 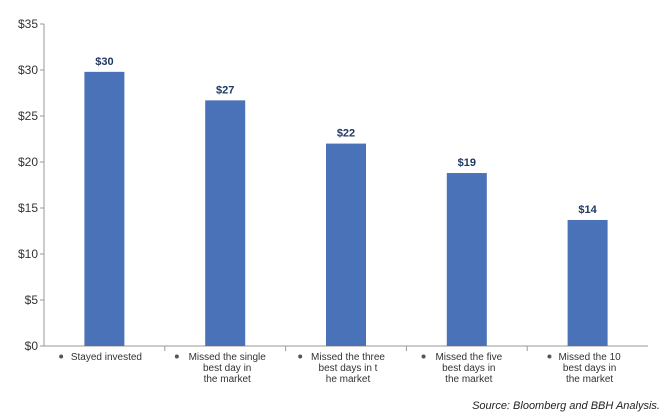 What do you see at coordinates (28, 162) in the screenshot?
I see `y-tick-label: $20` at bounding box center [28, 162].